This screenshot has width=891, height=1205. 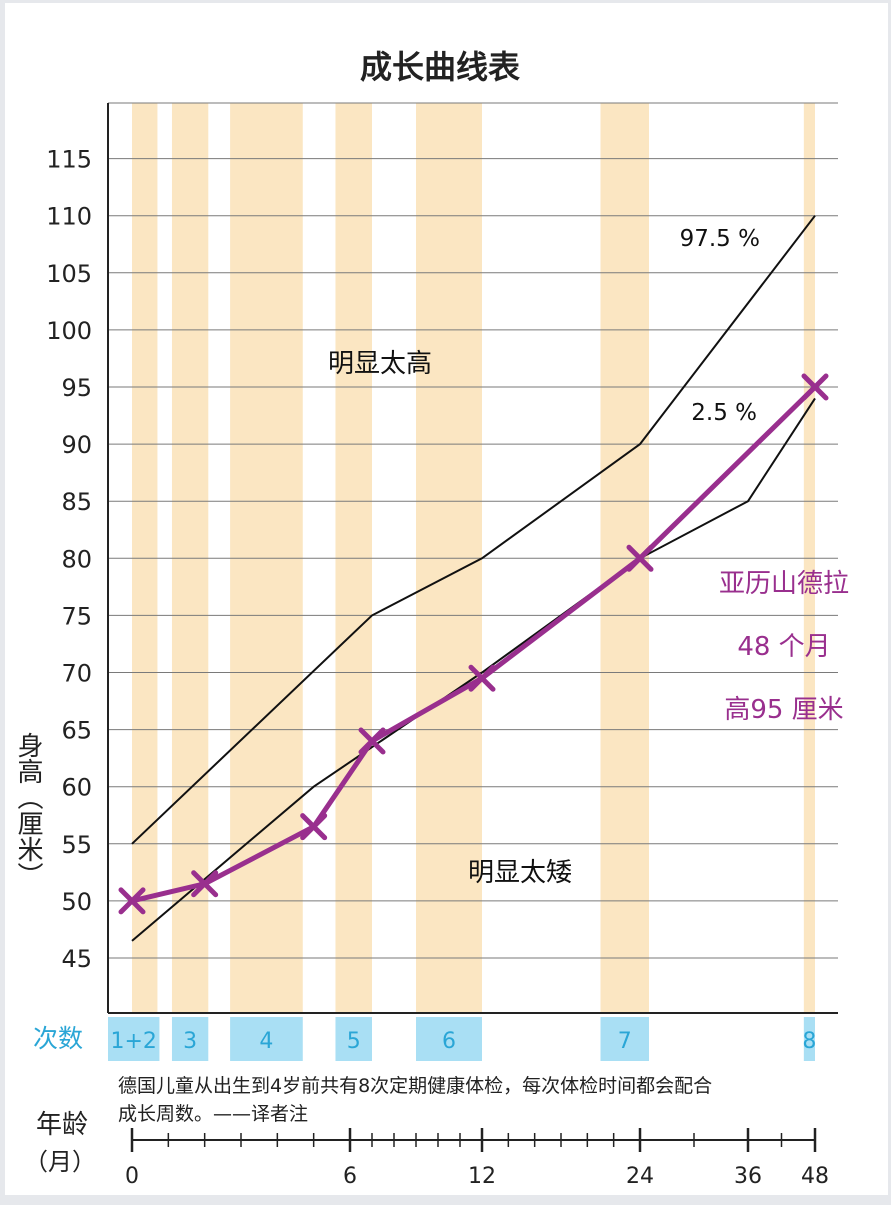 I want to click on y-tick-labels: 45 50 55 60 65 70 75 80 85 90 95 100 105 110 115, so click(x=69, y=559).